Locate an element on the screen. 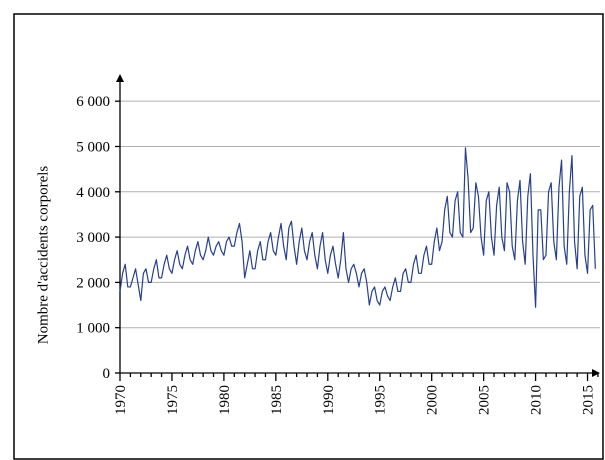 Image resolution: width=605 pixels, height=460 pixels. x-tick-label: 1995 is located at coordinates (381, 400).